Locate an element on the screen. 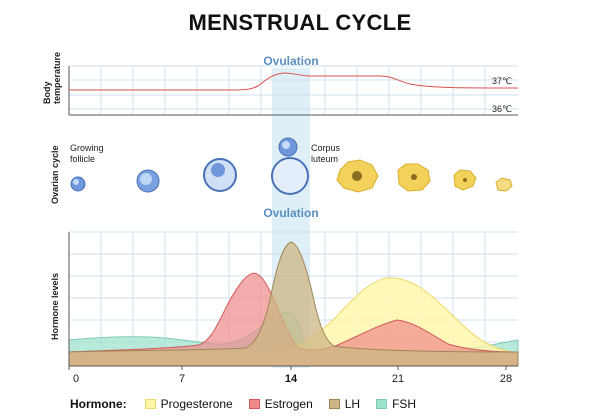  day-label-14: 14 is located at coordinates (291, 379).